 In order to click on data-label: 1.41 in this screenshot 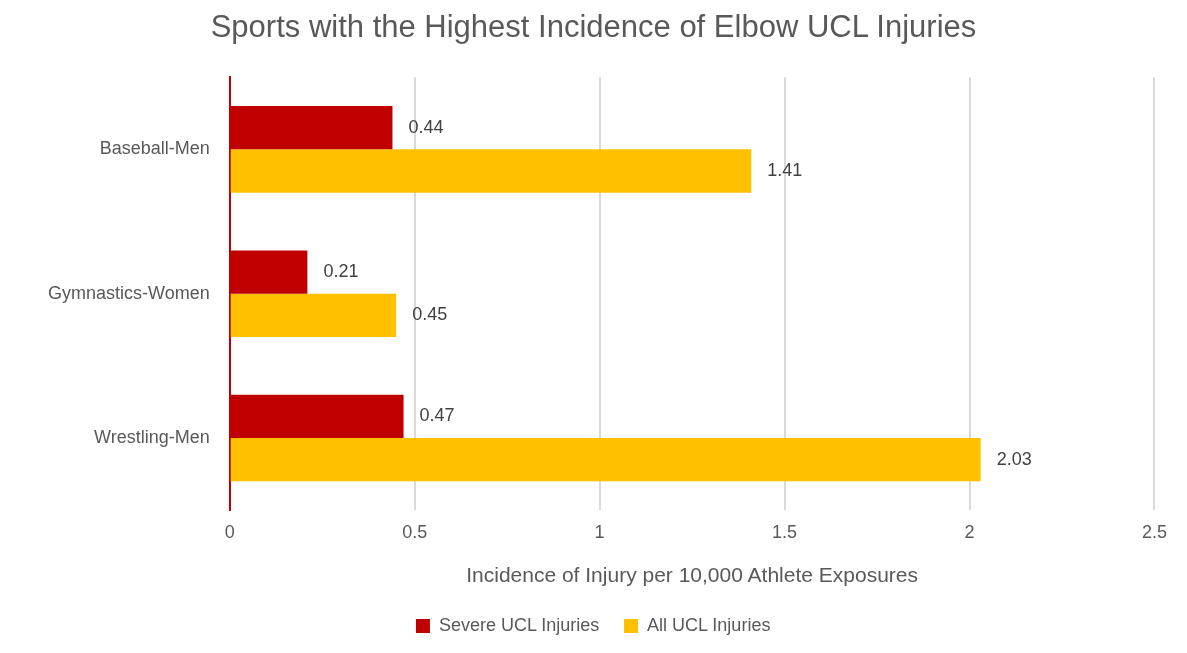, I will do `click(785, 169)`.